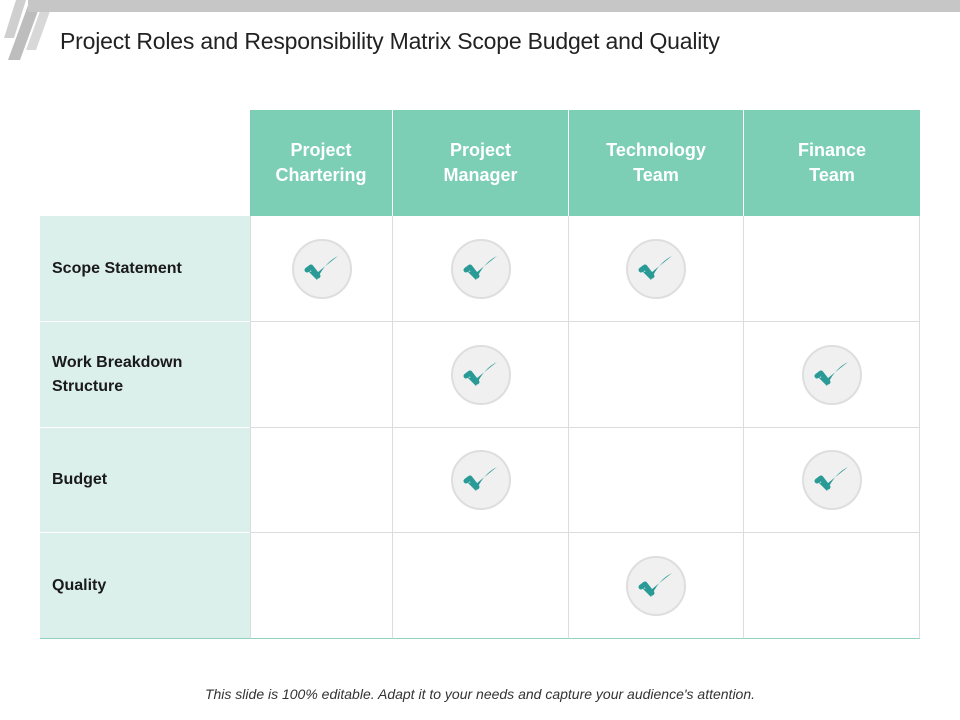  I want to click on decorative-stripes, so click(29, 30).